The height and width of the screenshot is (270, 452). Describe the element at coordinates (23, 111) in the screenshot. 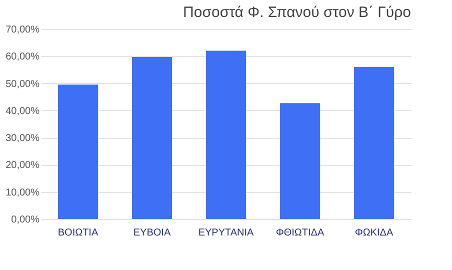

I see `y-tick-label: 40,00%` at that location.